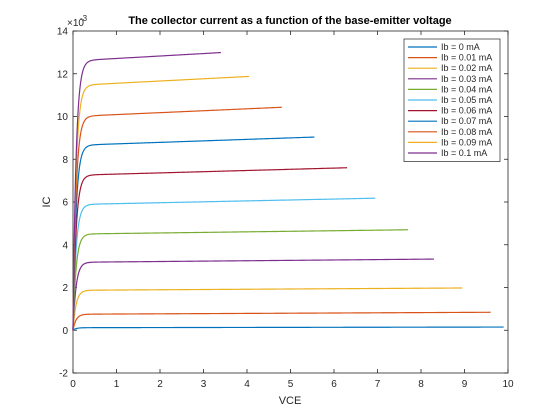  Describe the element at coordinates (290, 401) in the screenshot. I see `x-axis-label: VCE` at that location.